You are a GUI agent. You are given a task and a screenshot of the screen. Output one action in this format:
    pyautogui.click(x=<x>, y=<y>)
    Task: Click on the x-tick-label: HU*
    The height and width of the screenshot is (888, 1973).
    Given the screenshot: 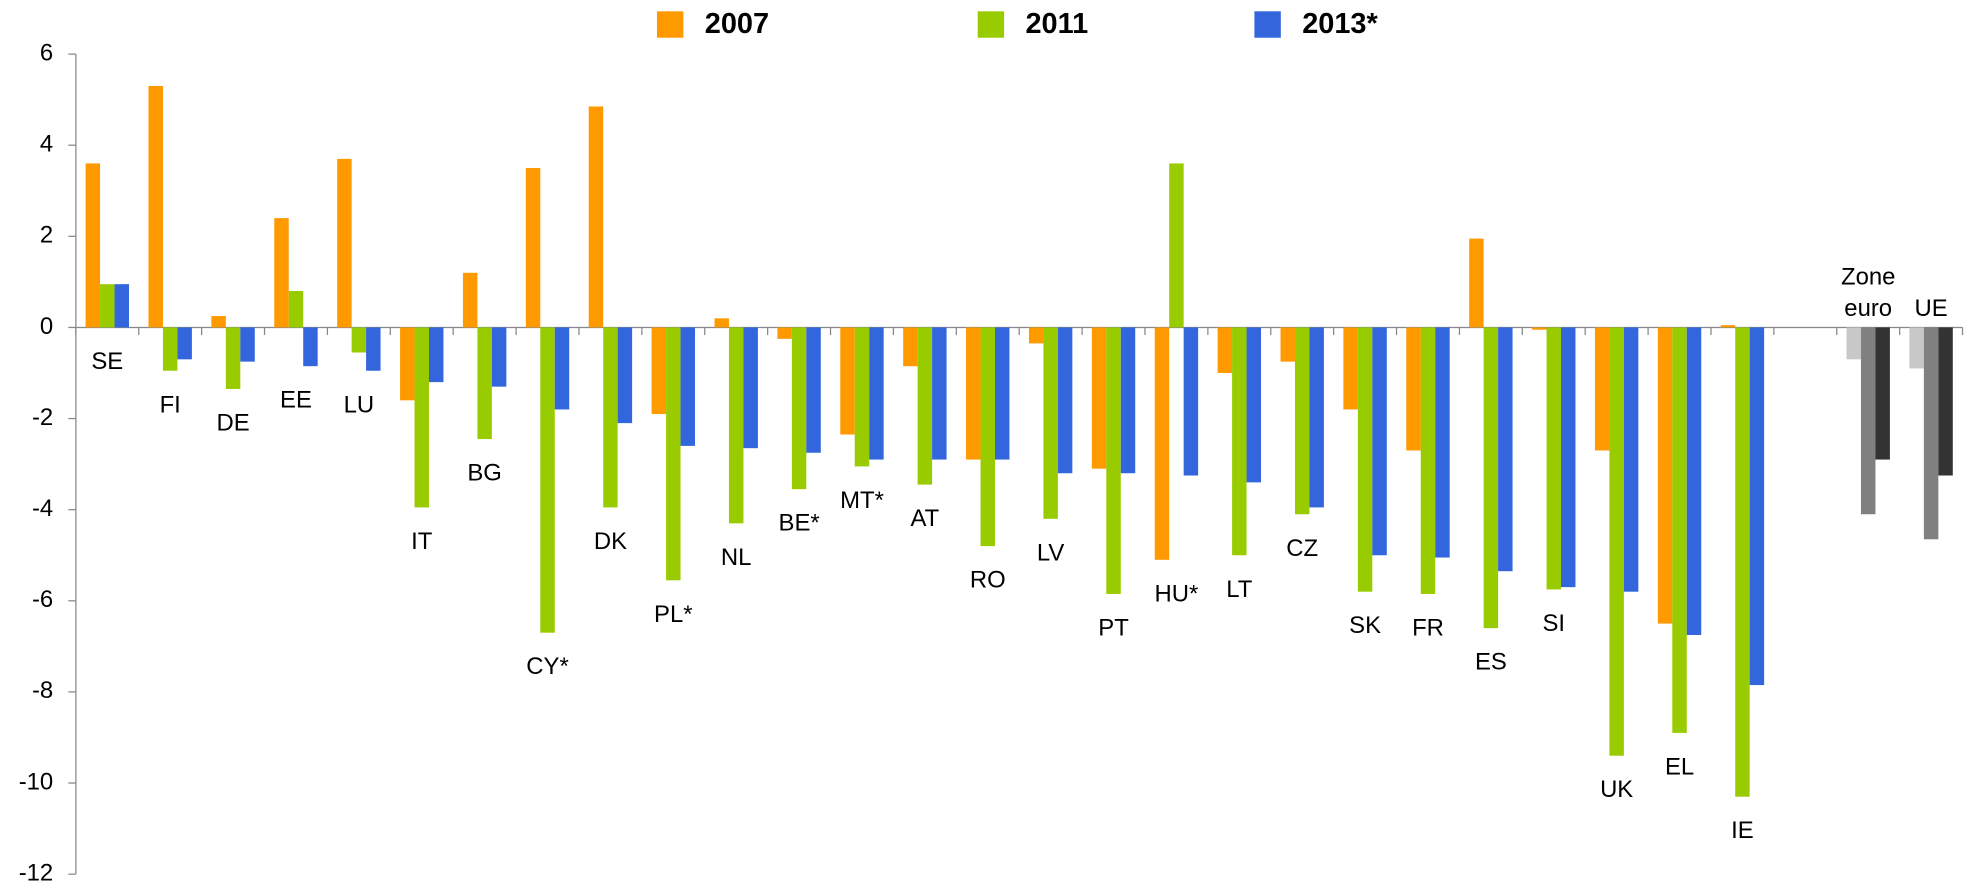 What is the action you would take?
    pyautogui.click(x=1177, y=593)
    